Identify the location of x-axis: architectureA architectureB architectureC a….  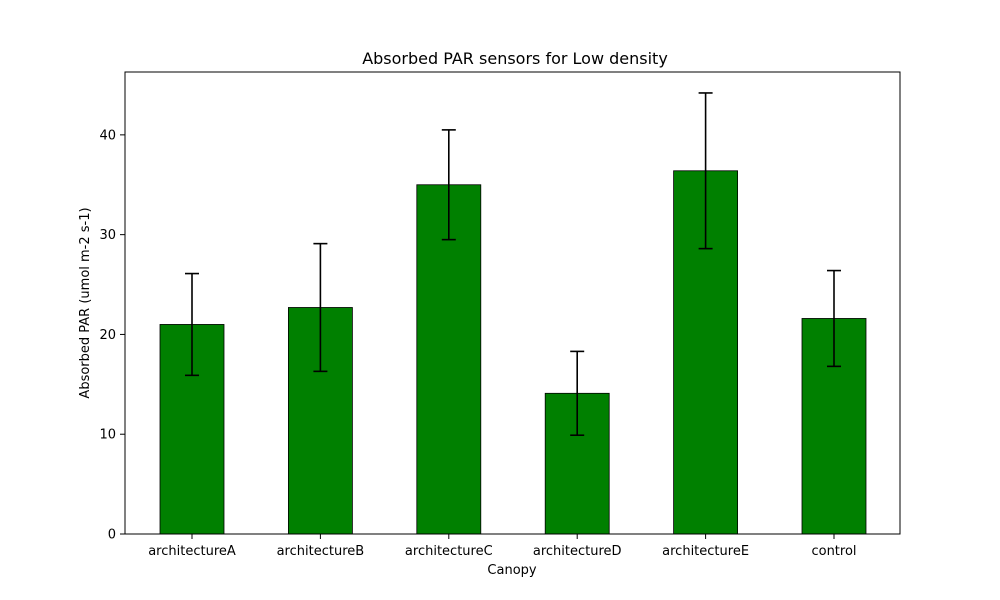
(502, 546).